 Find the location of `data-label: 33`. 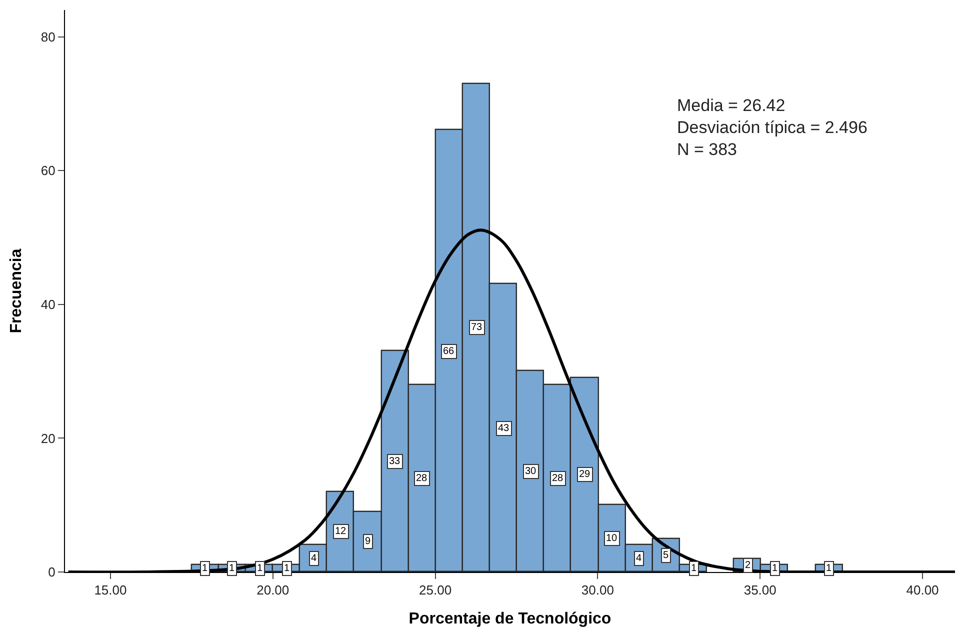

data-label: 33 is located at coordinates (395, 461).